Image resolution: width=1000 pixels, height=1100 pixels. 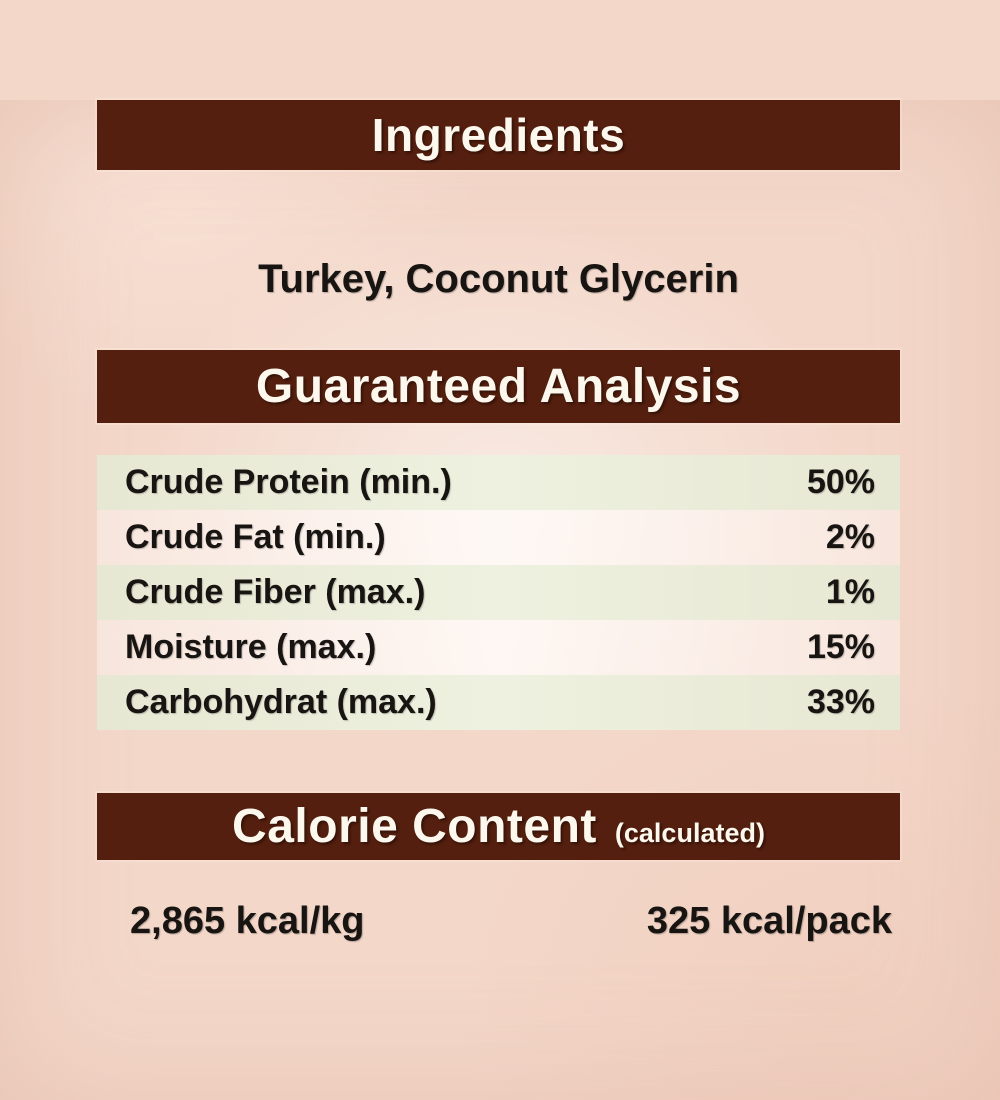 What do you see at coordinates (689, 833) in the screenshot?
I see `calorie-content-subtitle: (calculated)` at bounding box center [689, 833].